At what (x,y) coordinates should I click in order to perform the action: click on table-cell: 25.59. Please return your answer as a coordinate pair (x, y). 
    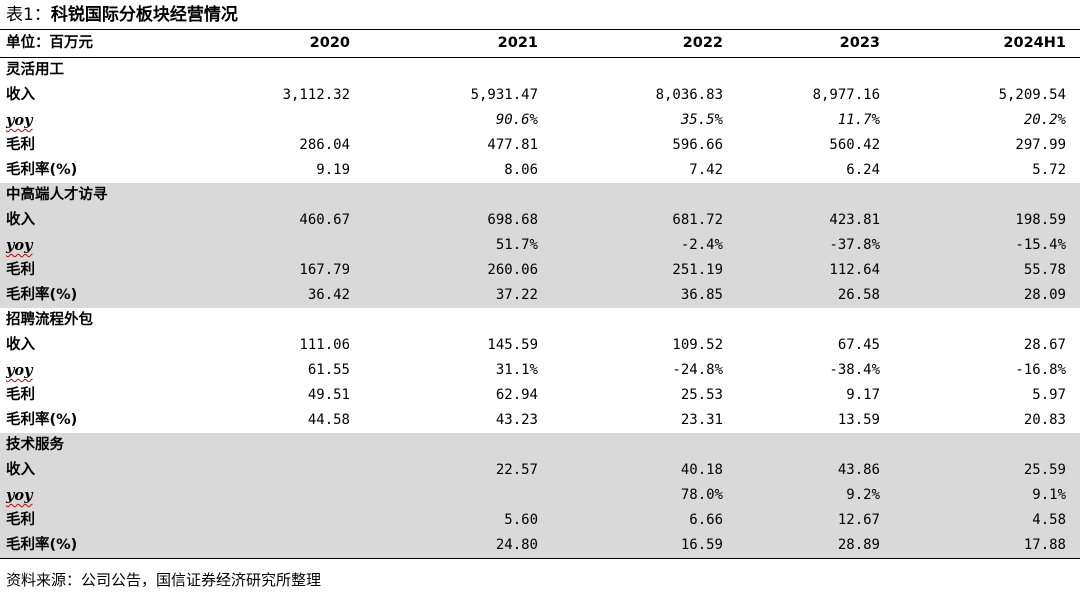
    Looking at the image, I should click on (1044, 470).